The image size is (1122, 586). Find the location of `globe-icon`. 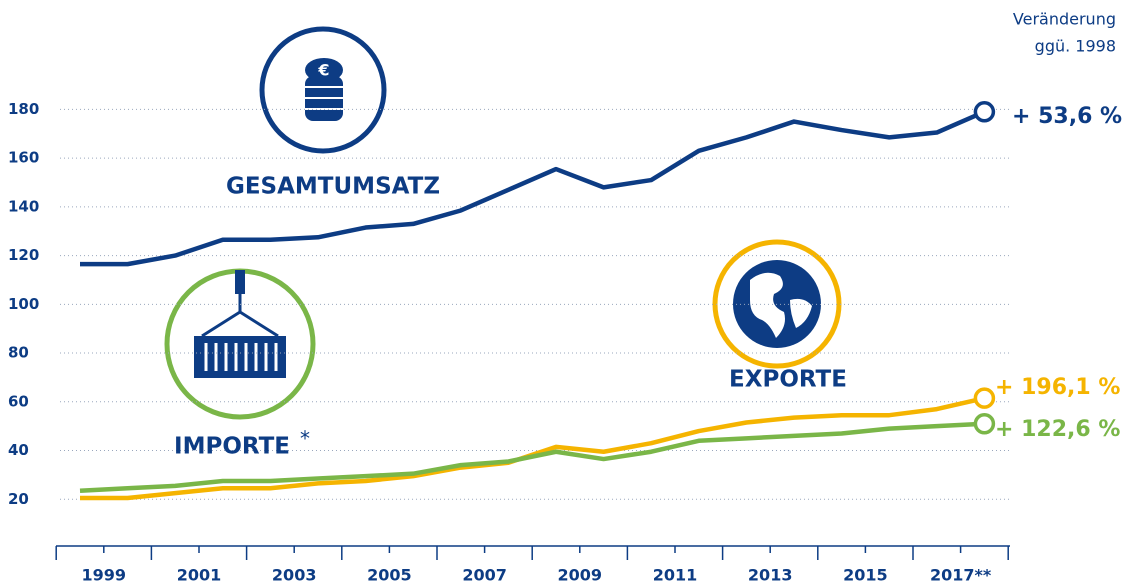

globe-icon is located at coordinates (777, 304).